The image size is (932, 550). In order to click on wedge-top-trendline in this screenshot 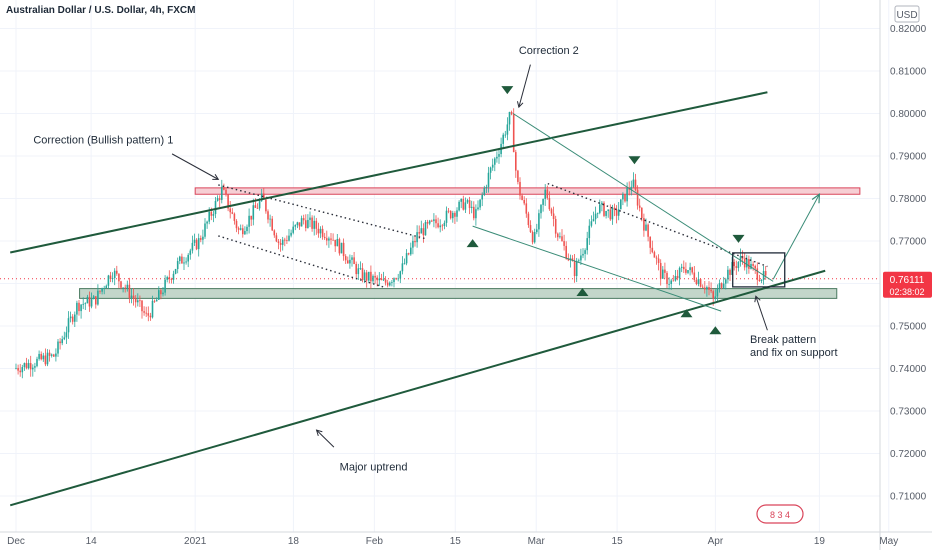, I will do `click(643, 197)`.